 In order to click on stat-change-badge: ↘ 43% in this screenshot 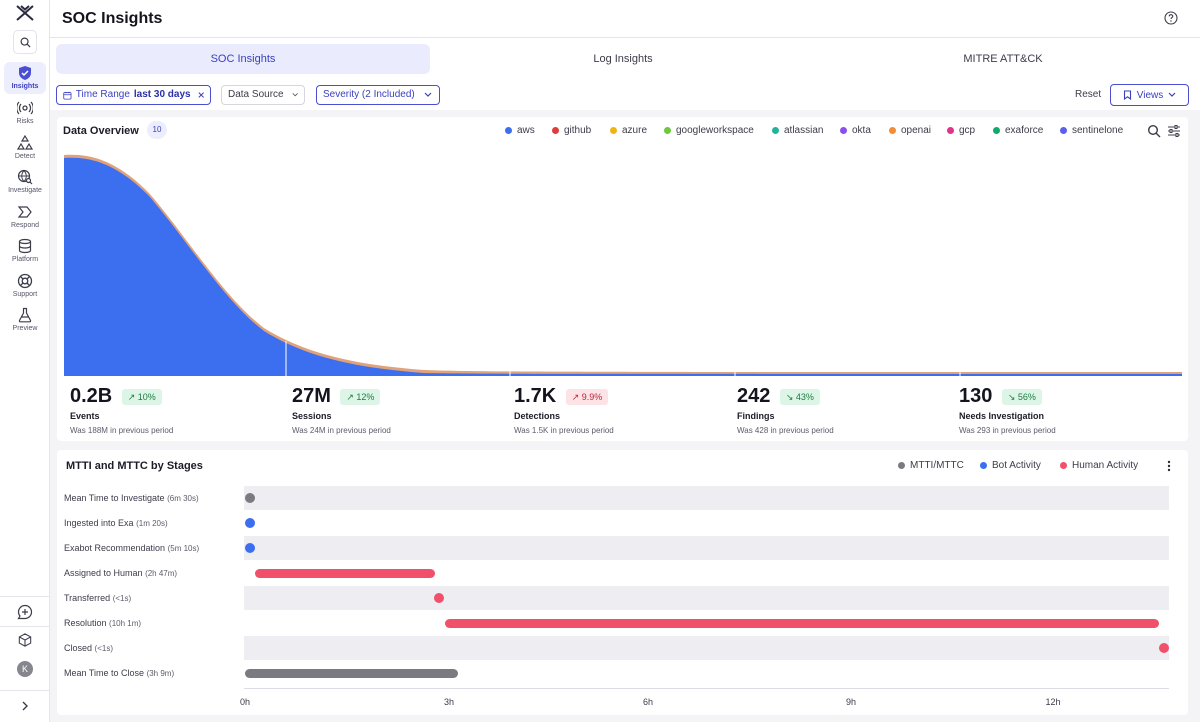, I will do `click(799, 396)`.